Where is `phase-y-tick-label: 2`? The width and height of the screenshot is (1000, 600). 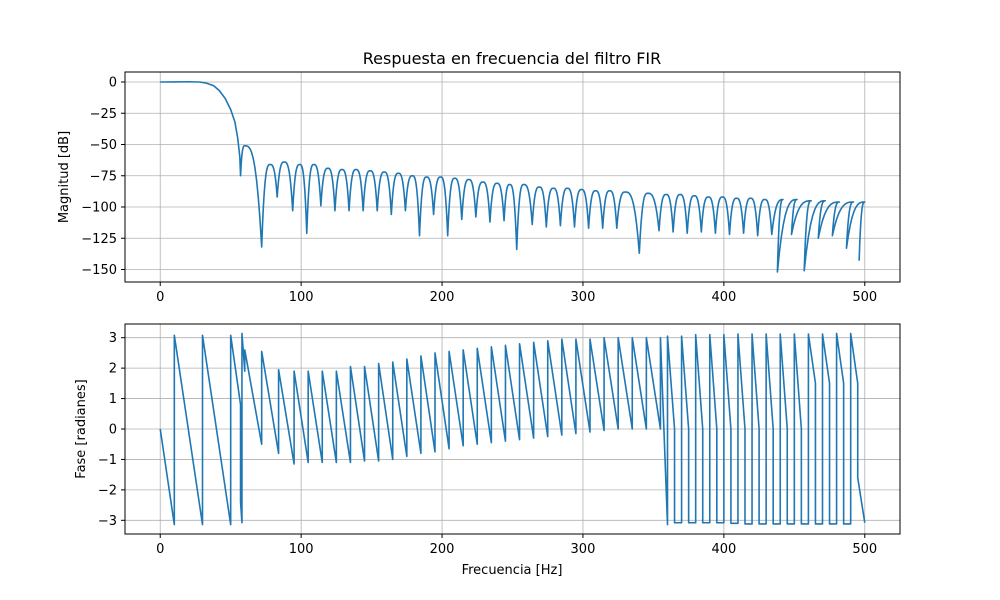
phase-y-tick-label: 2 is located at coordinates (113, 369).